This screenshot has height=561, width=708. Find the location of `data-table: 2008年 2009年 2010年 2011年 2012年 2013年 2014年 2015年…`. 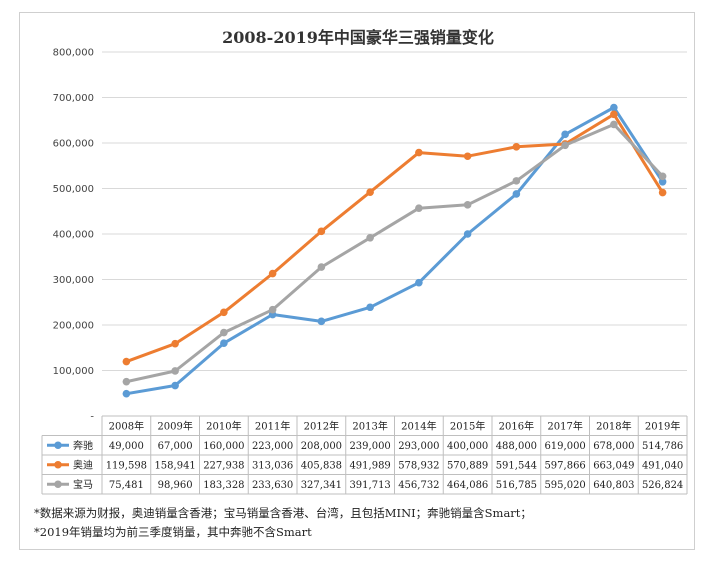

data-table: 2008年 2009年 2010年 2011年 2012年 2013年 2014年 2015年… is located at coordinates (364, 455).